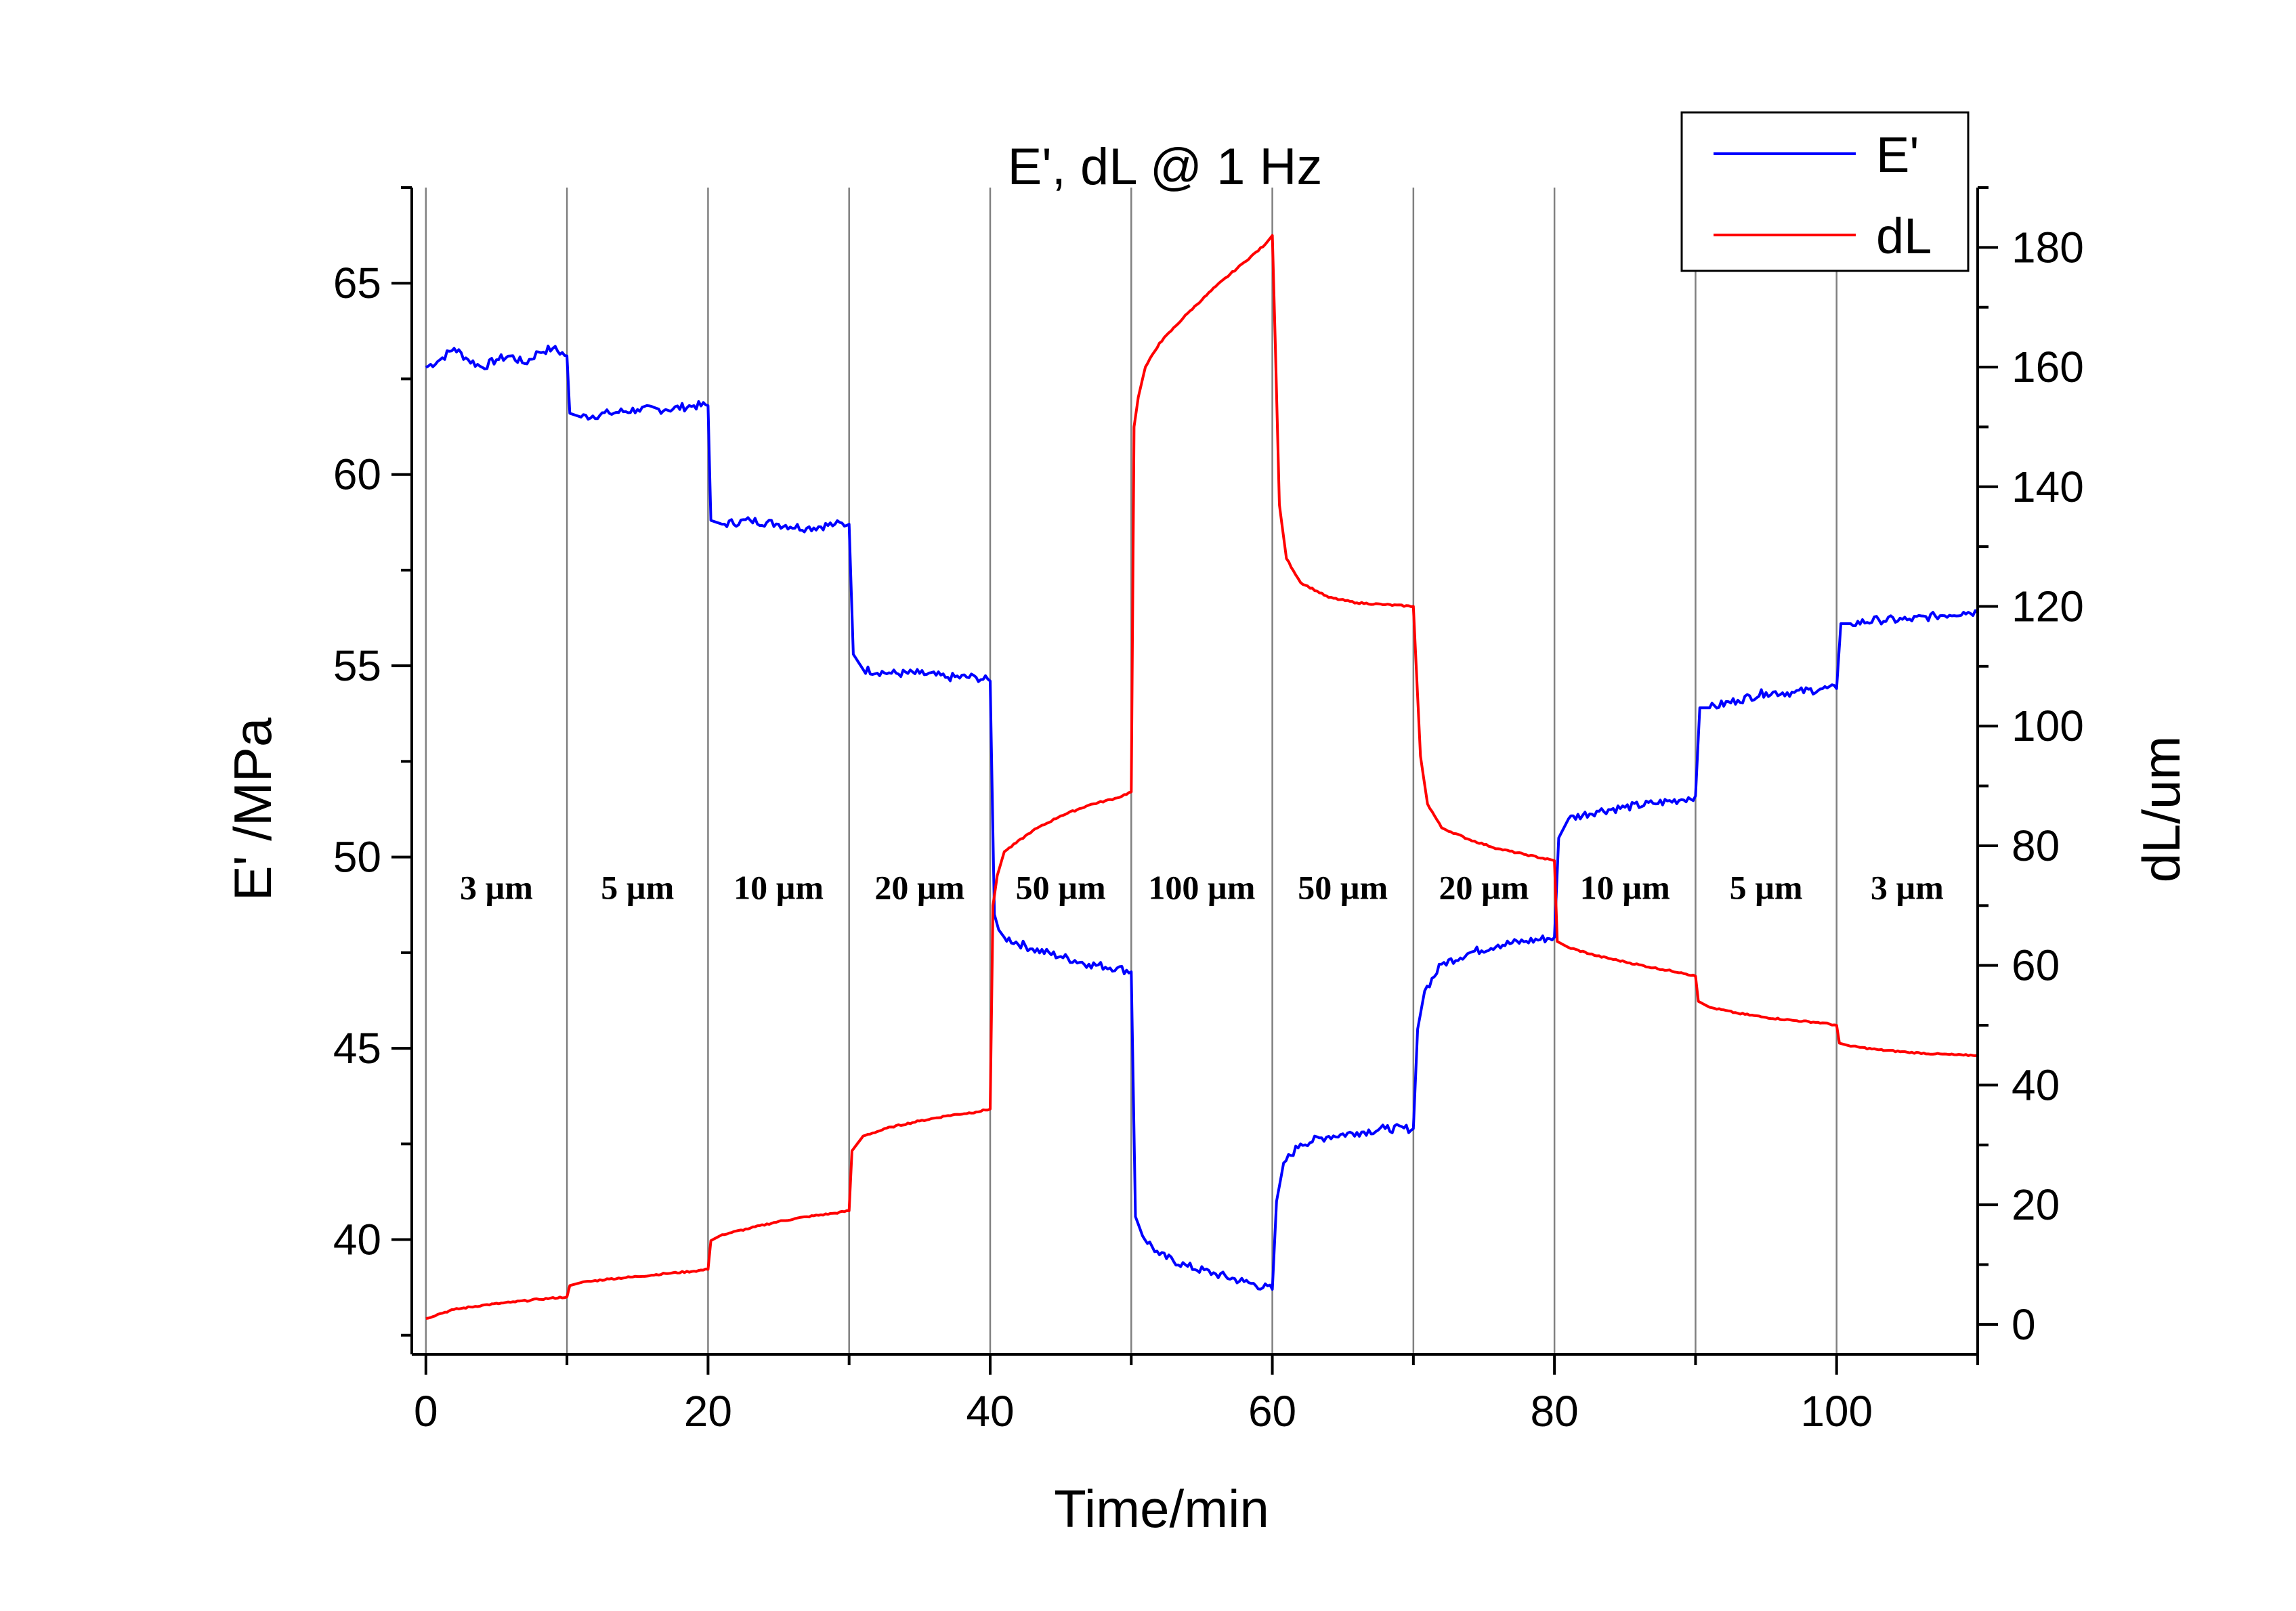 Image resolution: width=2296 pixels, height=1611 pixels. What do you see at coordinates (1061, 888) in the screenshot?
I see `step-label-4: 50 µm` at bounding box center [1061, 888].